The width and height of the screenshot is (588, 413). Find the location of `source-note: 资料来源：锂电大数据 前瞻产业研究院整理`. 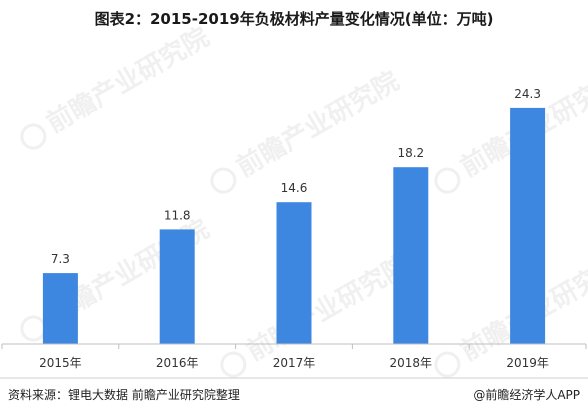

source-note: 资料来源：锂电大数据 前瞻产业研究院整理 is located at coordinates (124, 395).